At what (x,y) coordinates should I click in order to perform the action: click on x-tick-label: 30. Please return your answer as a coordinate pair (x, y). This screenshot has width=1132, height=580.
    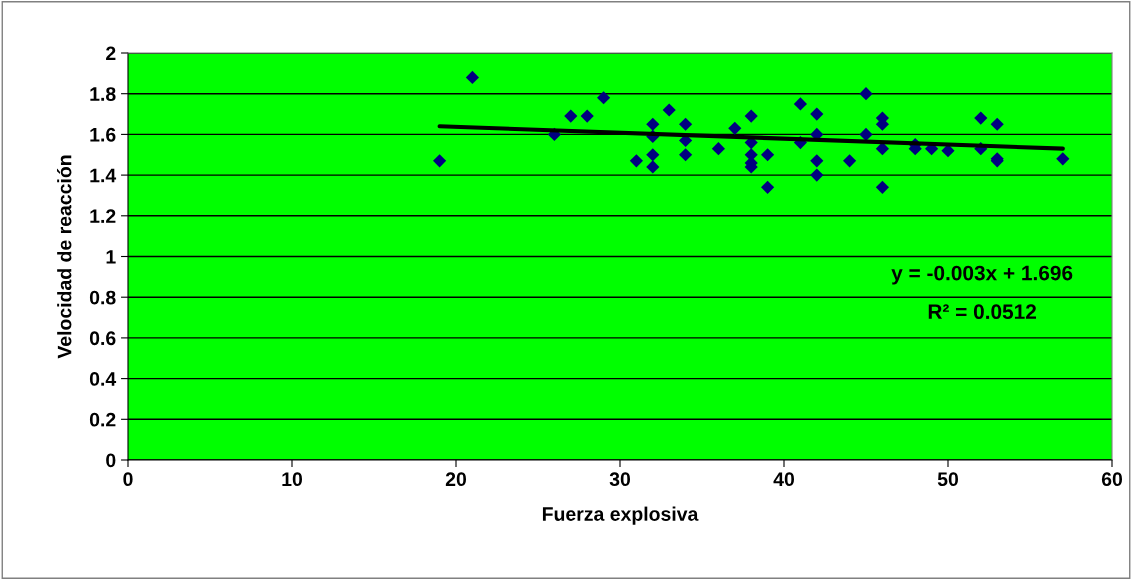
    Looking at the image, I should click on (620, 479).